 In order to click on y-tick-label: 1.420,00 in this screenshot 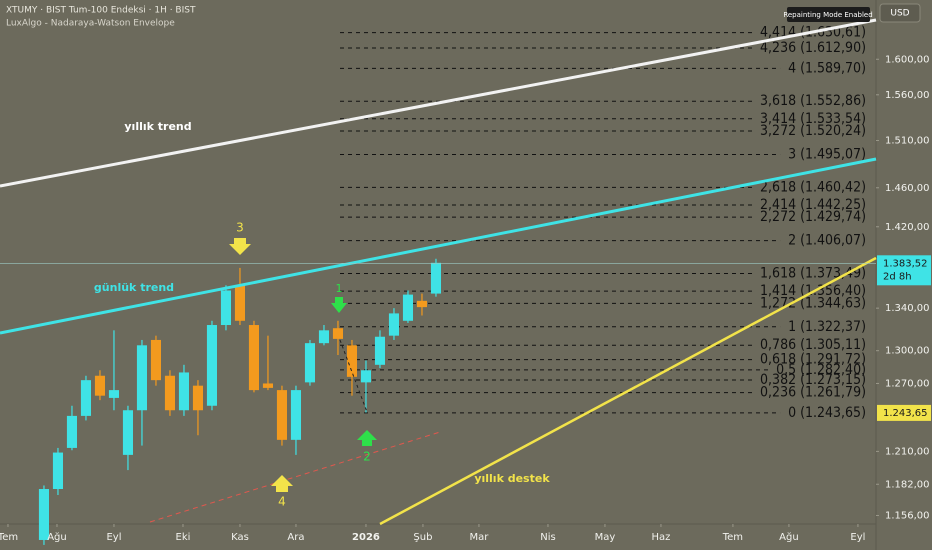, I will do `click(907, 227)`.